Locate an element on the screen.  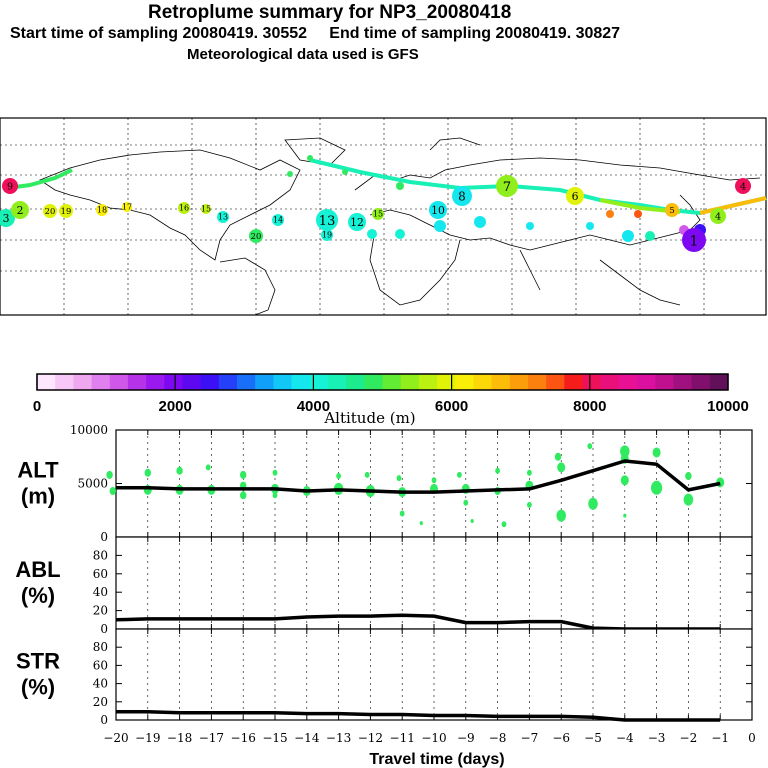
panel-ylabel: ABL is located at coordinates (37, 569).